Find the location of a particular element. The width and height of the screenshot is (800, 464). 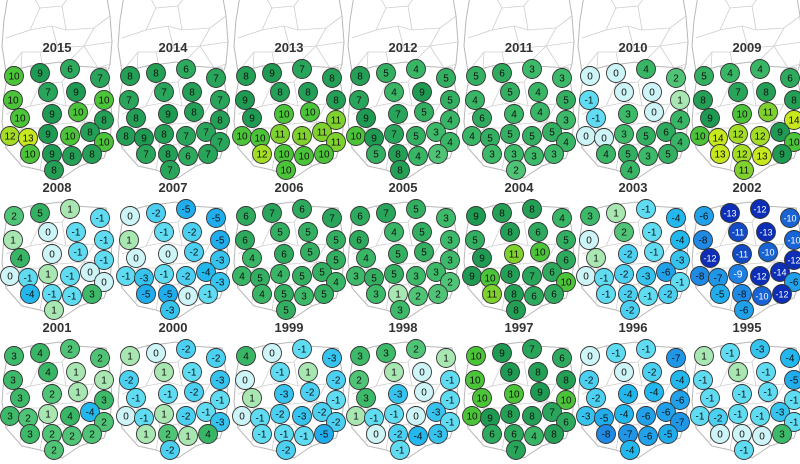

station-value-label: 11 is located at coordinates (322, 133).